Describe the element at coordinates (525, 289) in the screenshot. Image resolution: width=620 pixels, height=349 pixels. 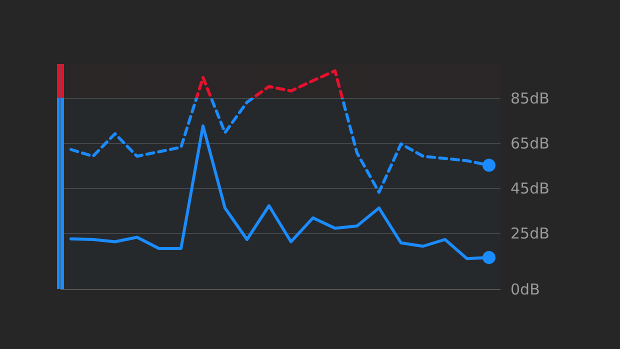
I see `y-tick-label: 0dB` at that location.